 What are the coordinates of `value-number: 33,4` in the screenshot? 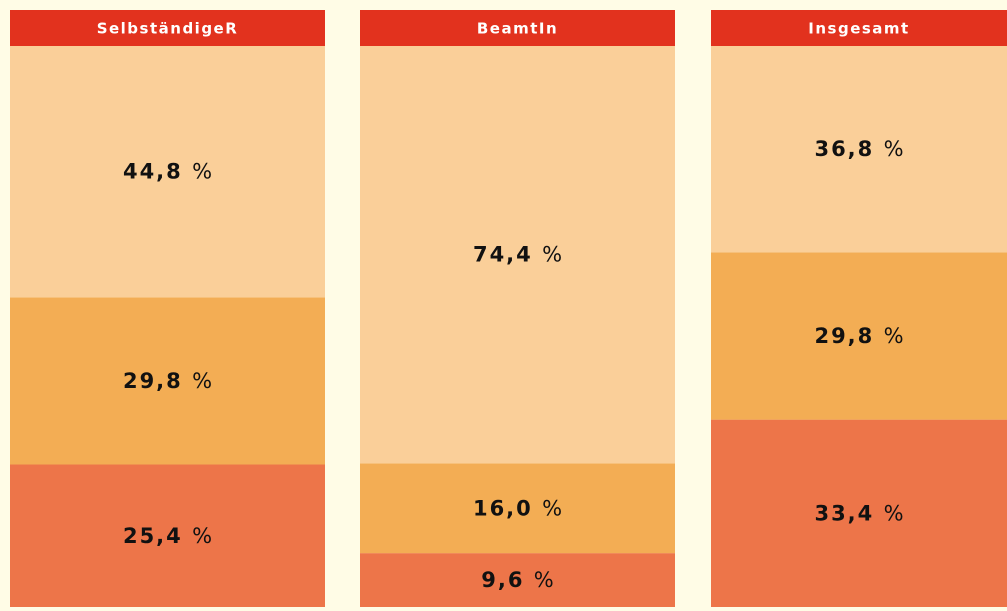 It's located at (848, 513).